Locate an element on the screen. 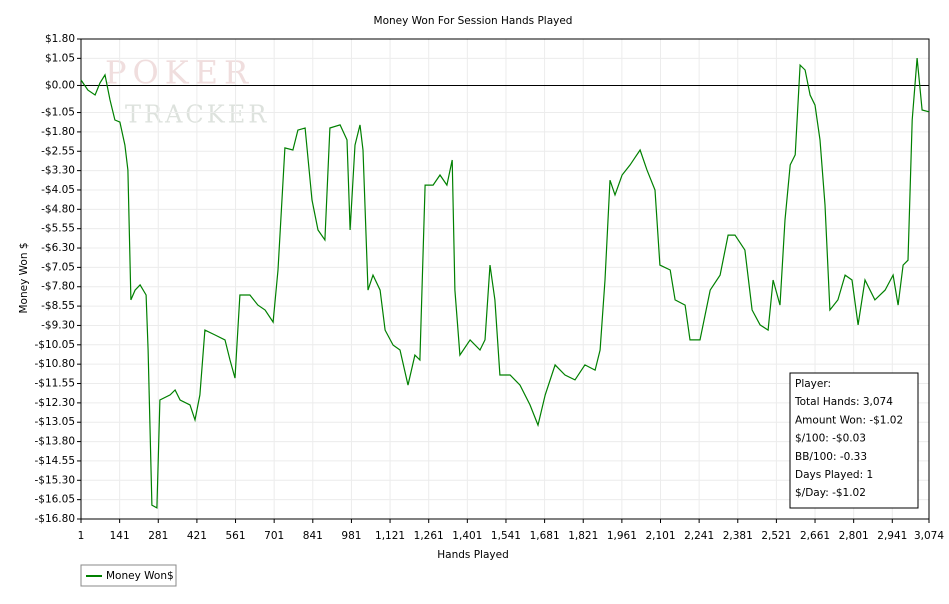 The image size is (949, 604). y-tick-label: -$11.55 is located at coordinates (54, 384).